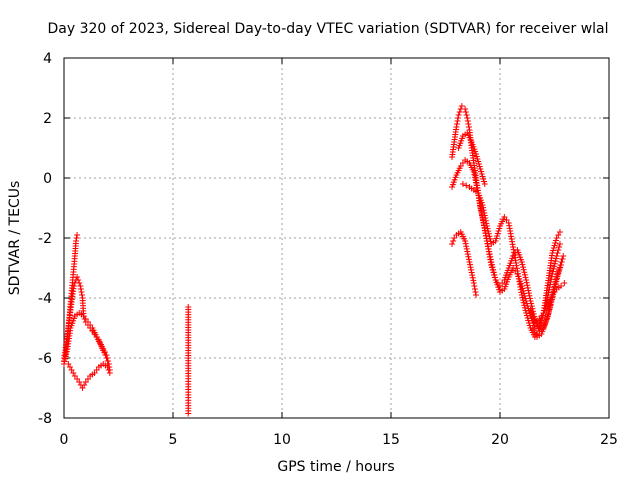 This screenshot has width=640, height=480. What do you see at coordinates (45, 239) in the screenshot?
I see `y-tick-label: -2` at bounding box center [45, 239].